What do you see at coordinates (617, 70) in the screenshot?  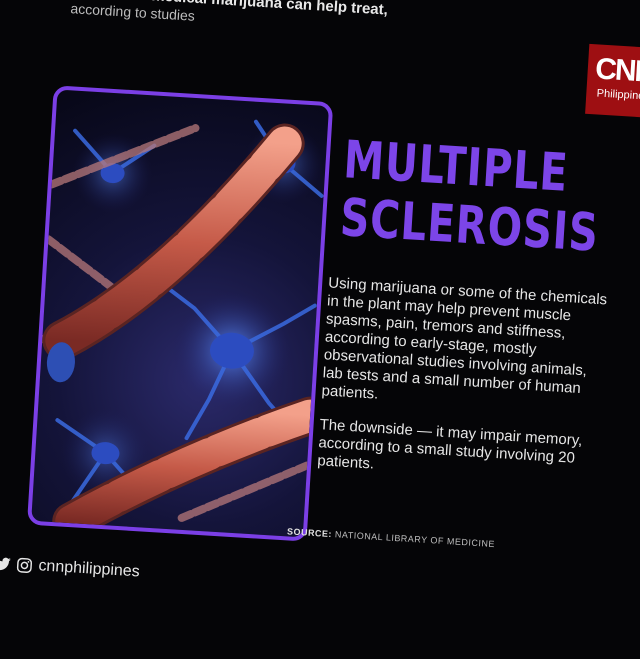 I see `logo-brand: CNN` at bounding box center [617, 70].